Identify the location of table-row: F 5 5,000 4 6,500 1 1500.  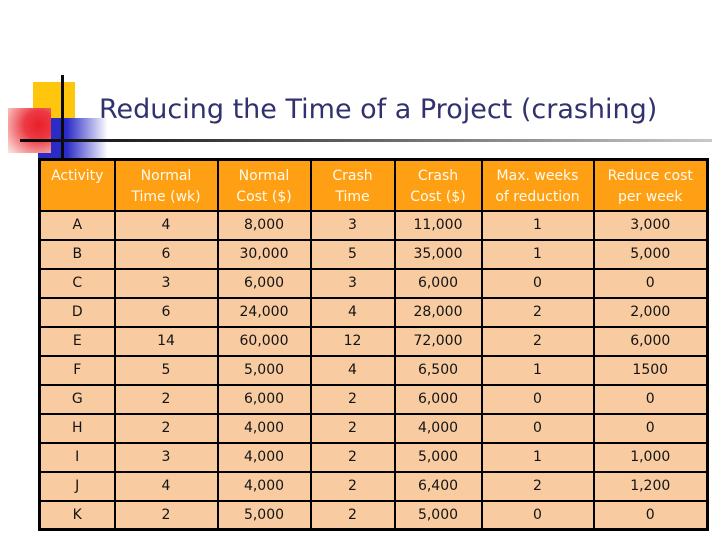
(373, 370).